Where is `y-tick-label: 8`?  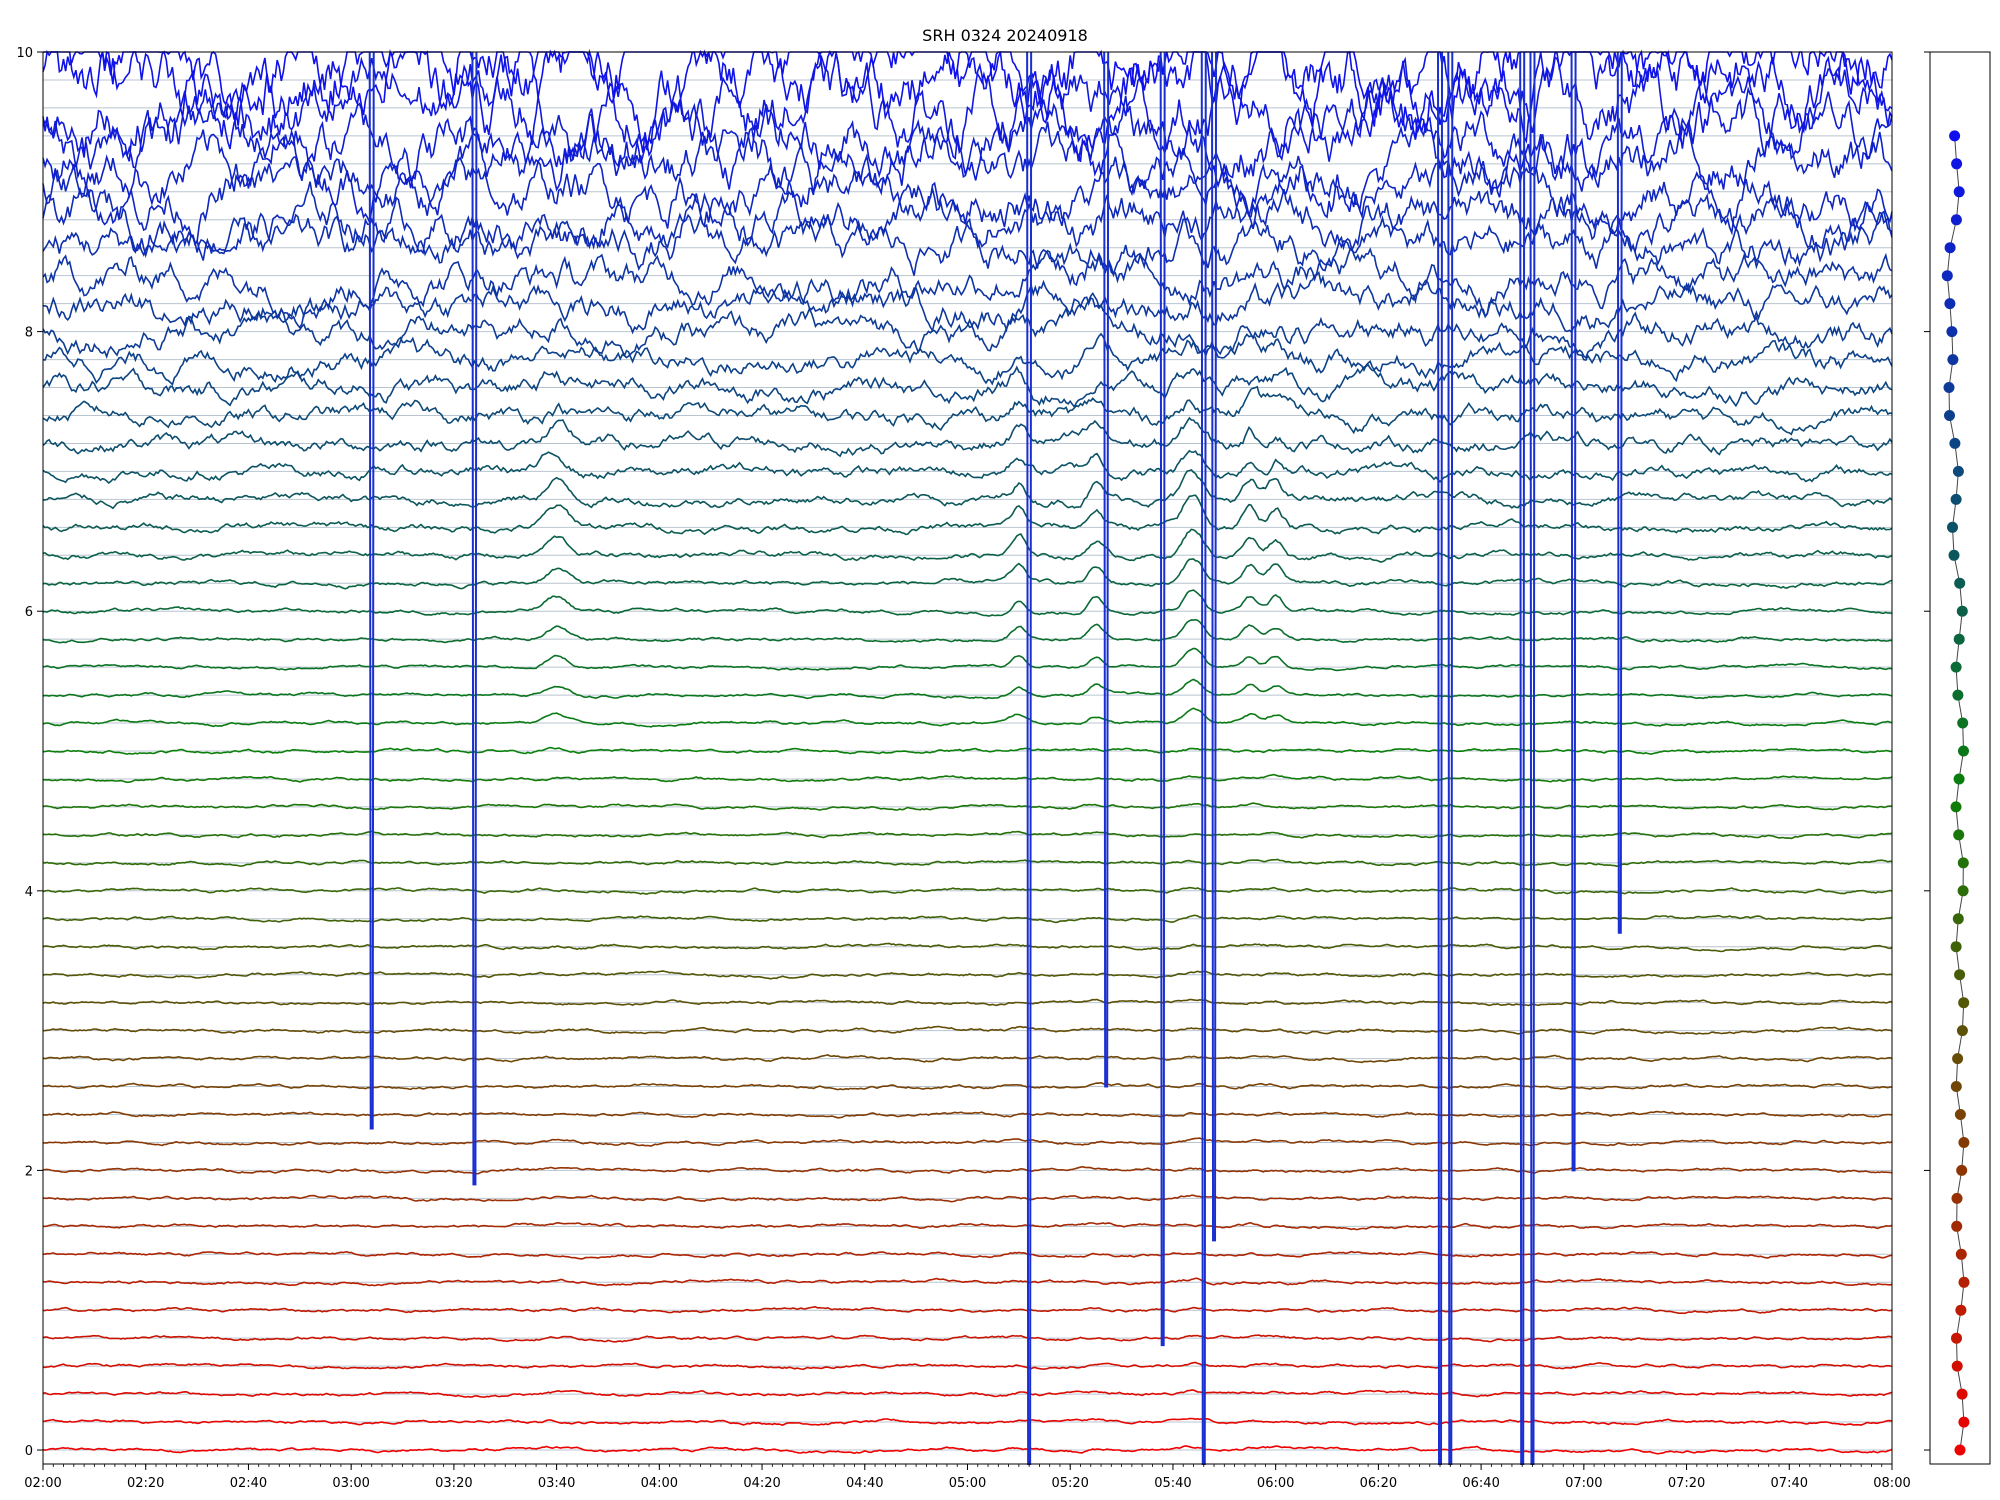
y-tick-label: 8 is located at coordinates (29, 333).